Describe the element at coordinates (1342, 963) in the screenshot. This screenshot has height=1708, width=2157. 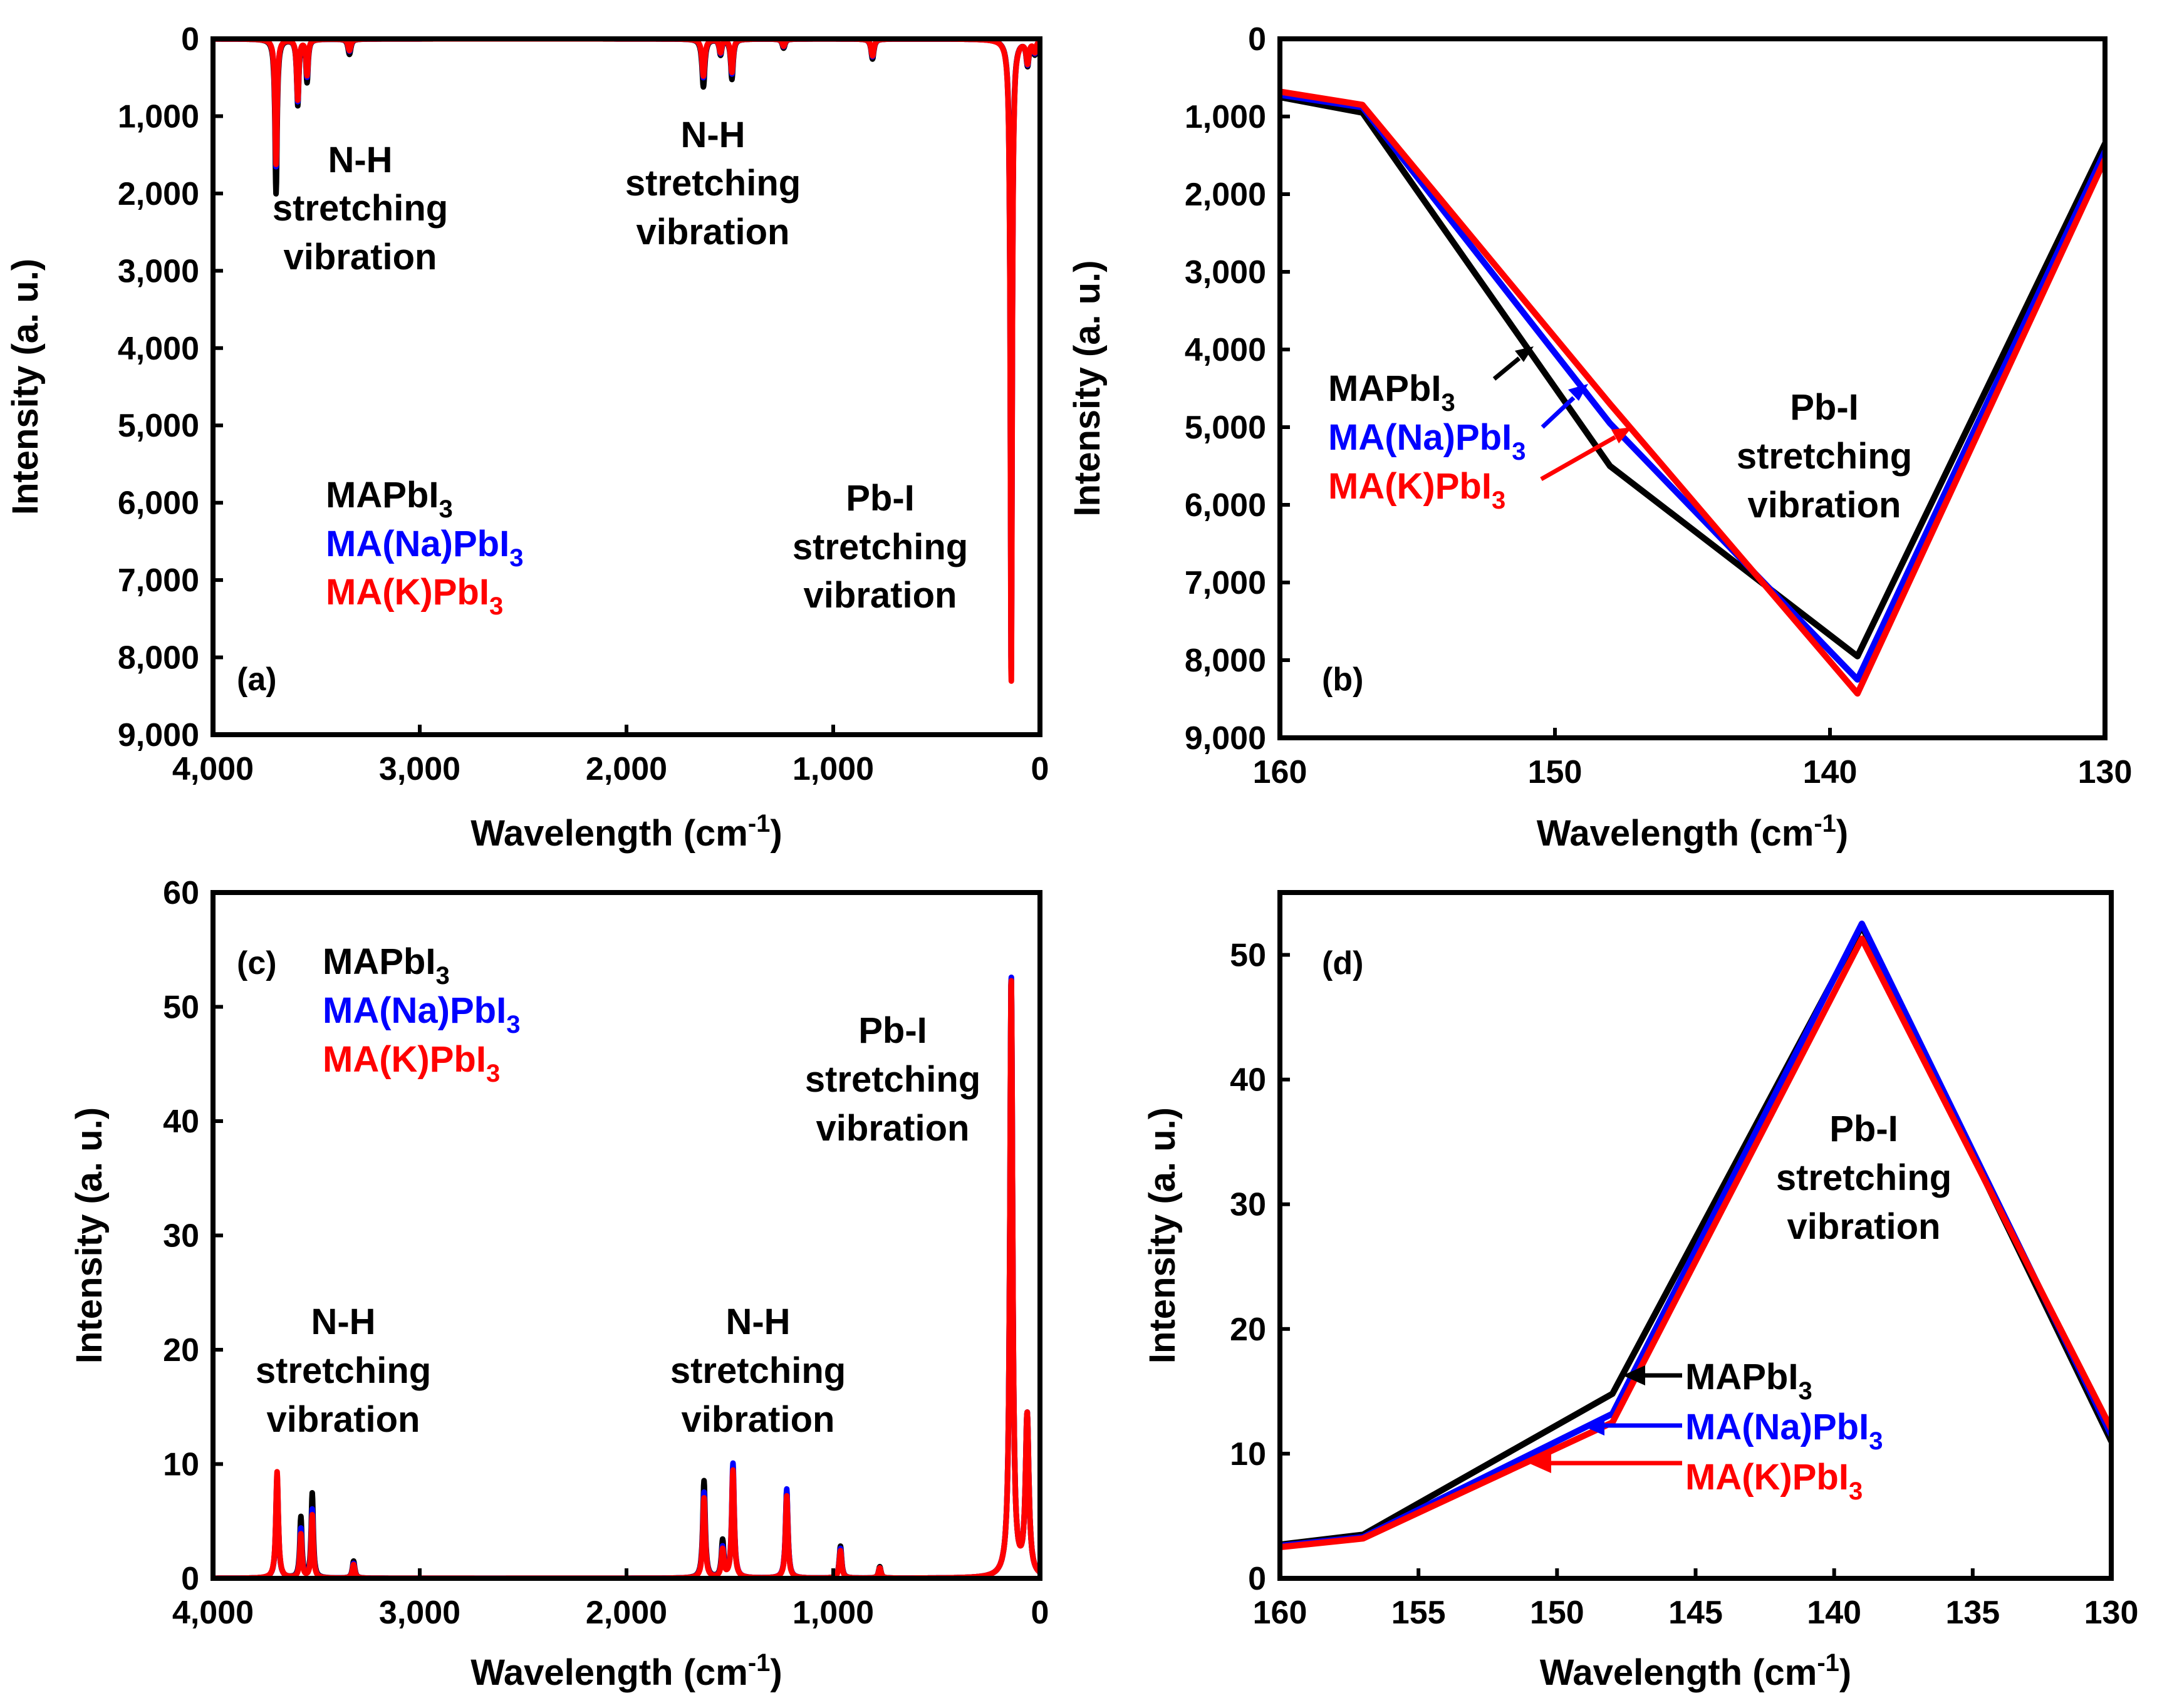
I see `panel-d-label: (d)` at that location.